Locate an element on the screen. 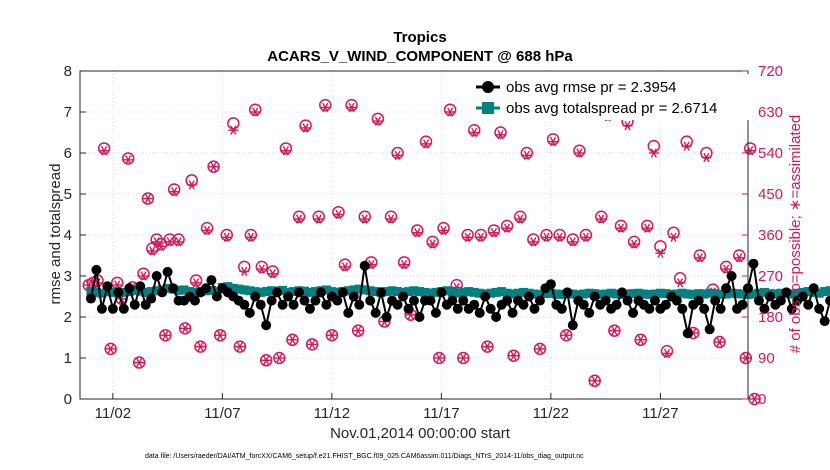  y-axis-ticks: 0 1 2 3 4 5 6 7 8 is located at coordinates (75, 235).